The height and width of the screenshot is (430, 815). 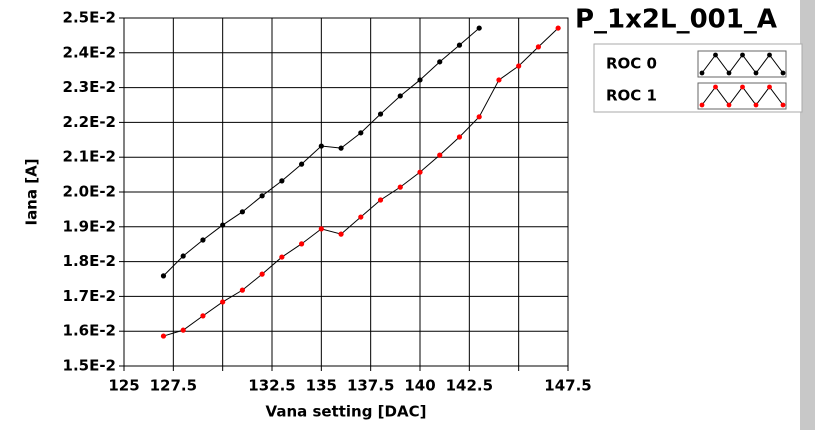 I want to click on x-tick-label: 127.5, so click(x=173, y=386).